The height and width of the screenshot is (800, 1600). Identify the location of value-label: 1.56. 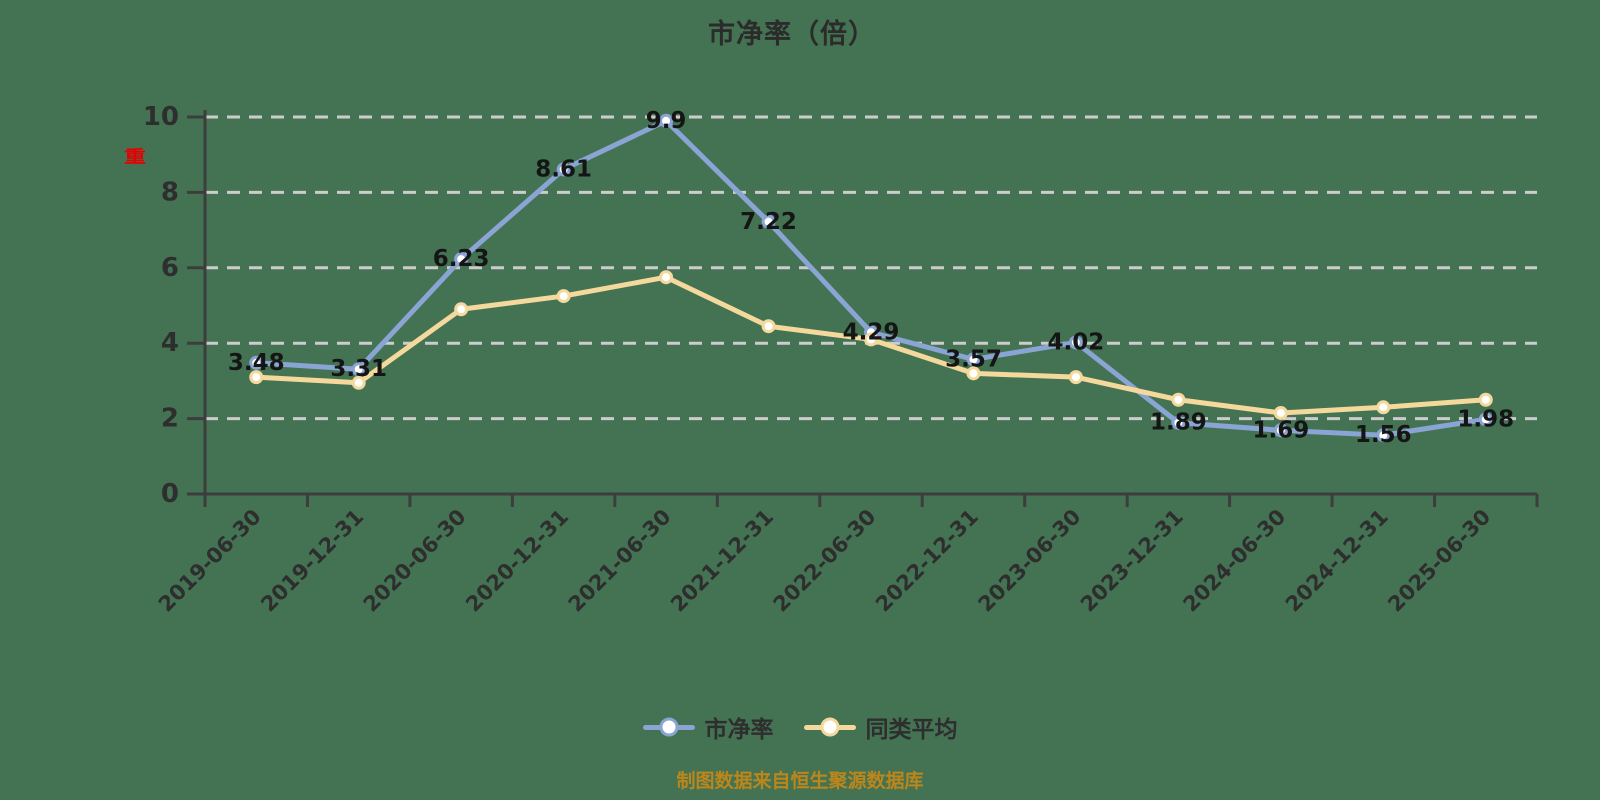
(1383, 435).